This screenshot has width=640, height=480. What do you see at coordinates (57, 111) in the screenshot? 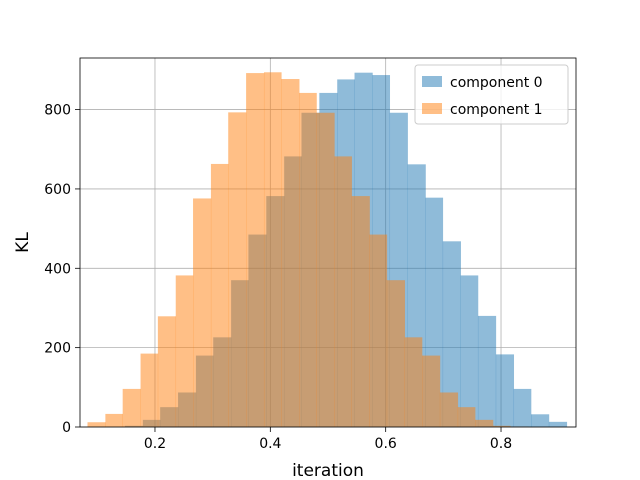
I see `y-tick-label: 800` at bounding box center [57, 111].